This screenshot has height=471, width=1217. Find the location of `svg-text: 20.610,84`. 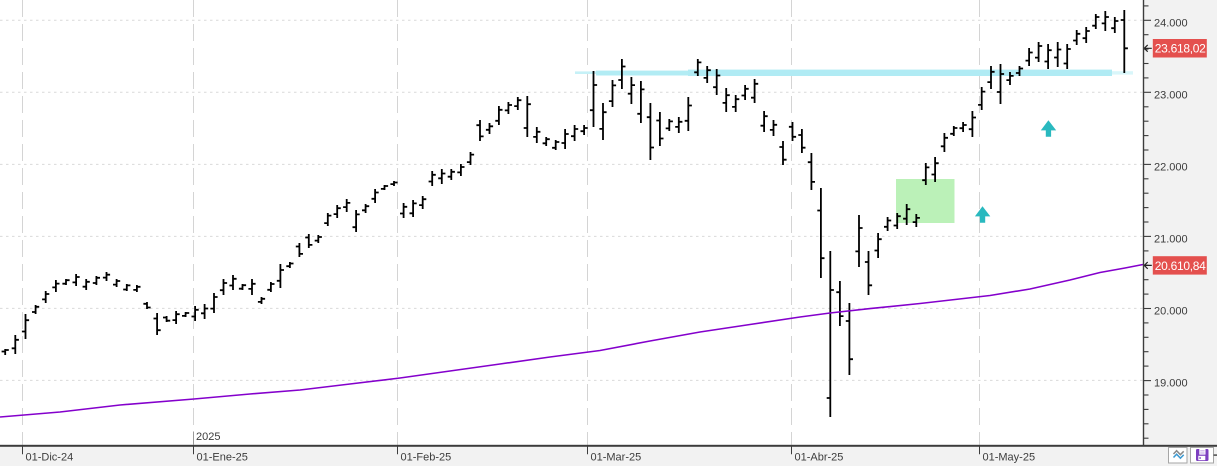

svg-text: 20.610,84 is located at coordinates (1180, 266).